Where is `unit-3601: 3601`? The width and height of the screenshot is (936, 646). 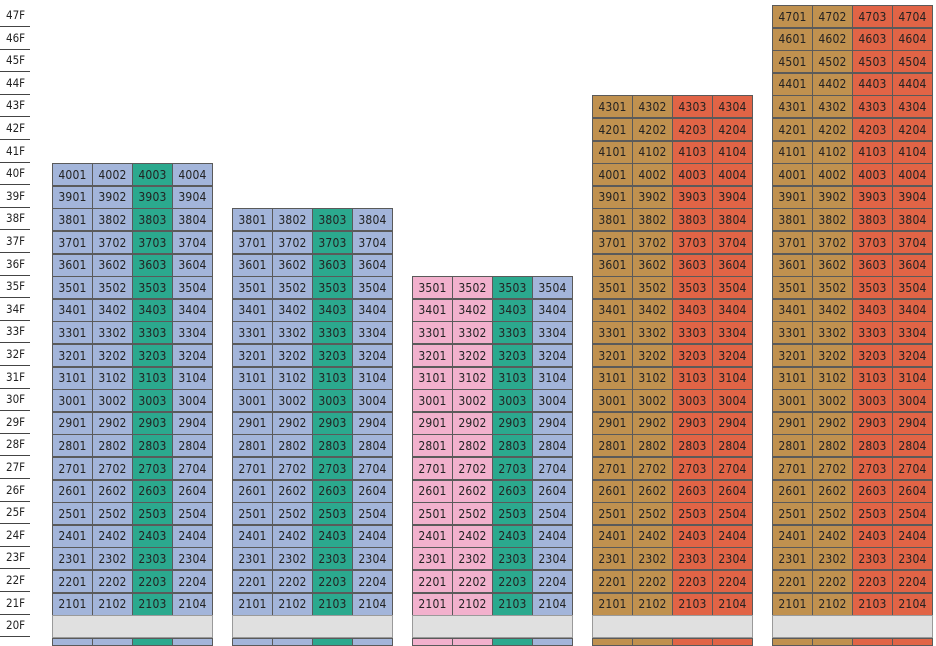 unit-3601: 3601 is located at coordinates (612, 265).